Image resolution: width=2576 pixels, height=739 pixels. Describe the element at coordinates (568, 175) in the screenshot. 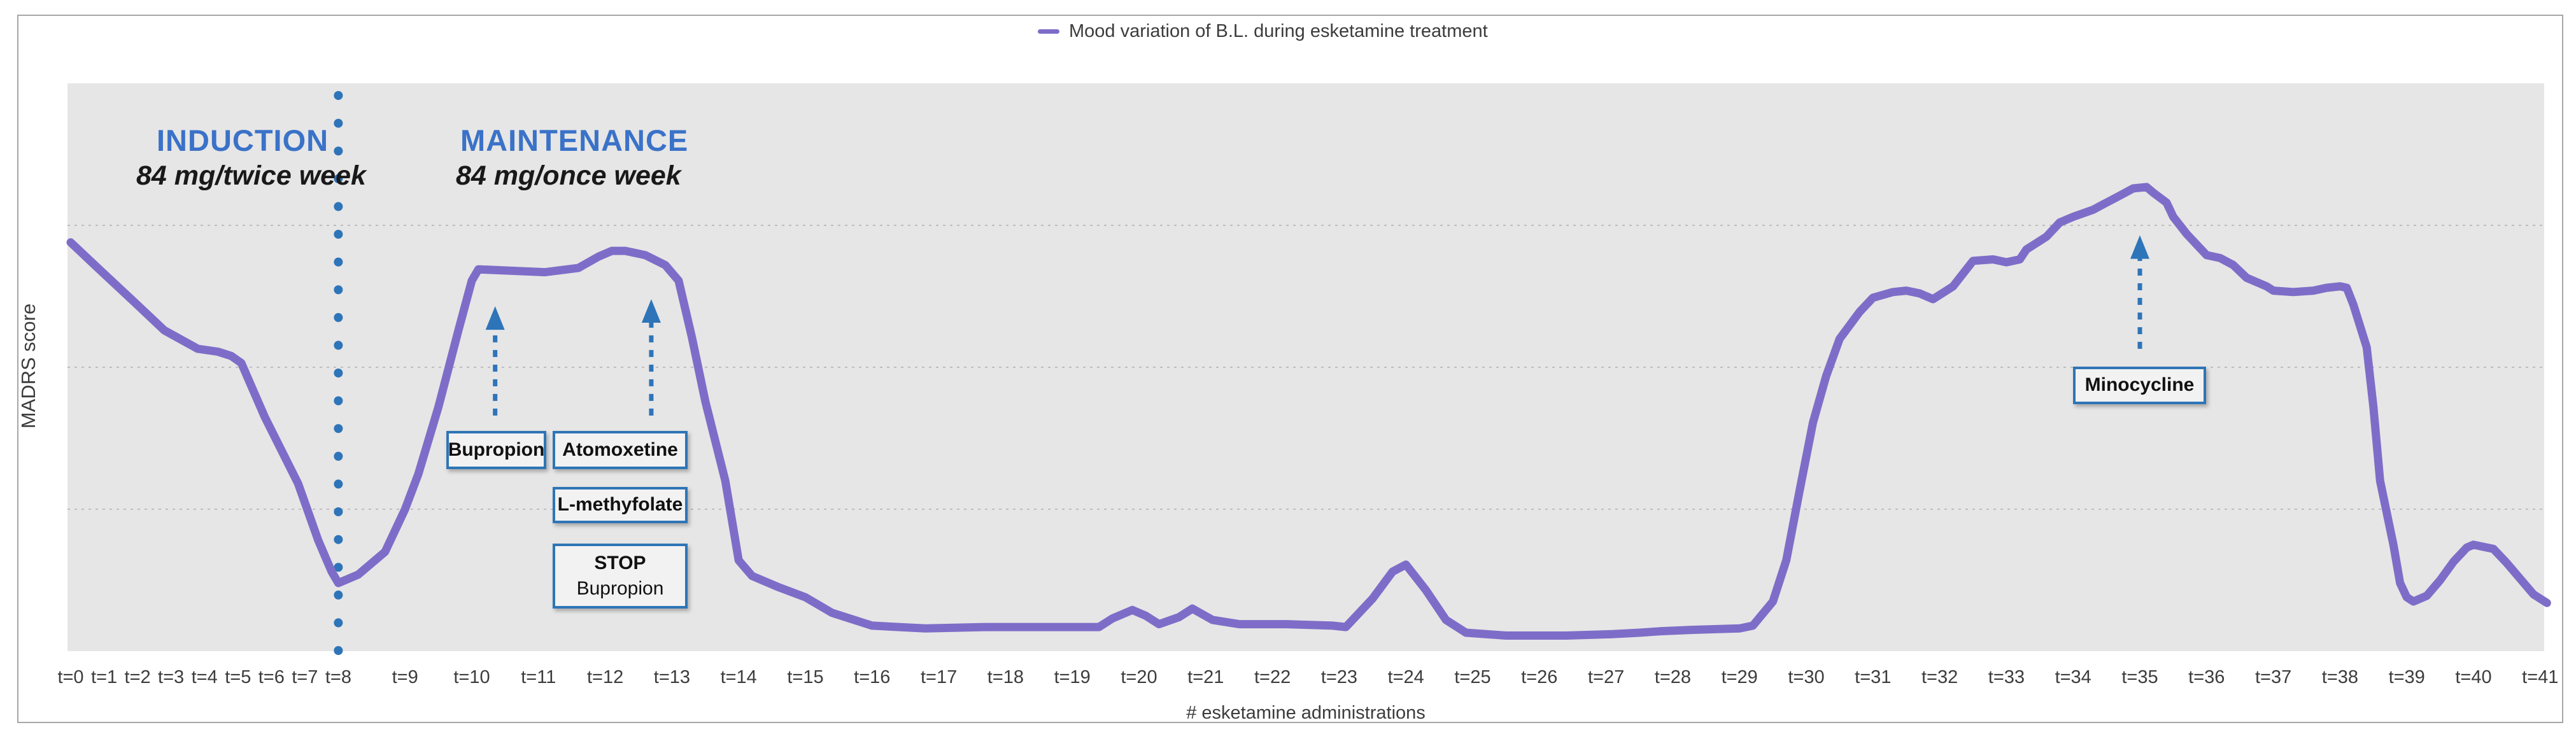

I see `maintenance-dose-label: 84 mg/once week` at that location.